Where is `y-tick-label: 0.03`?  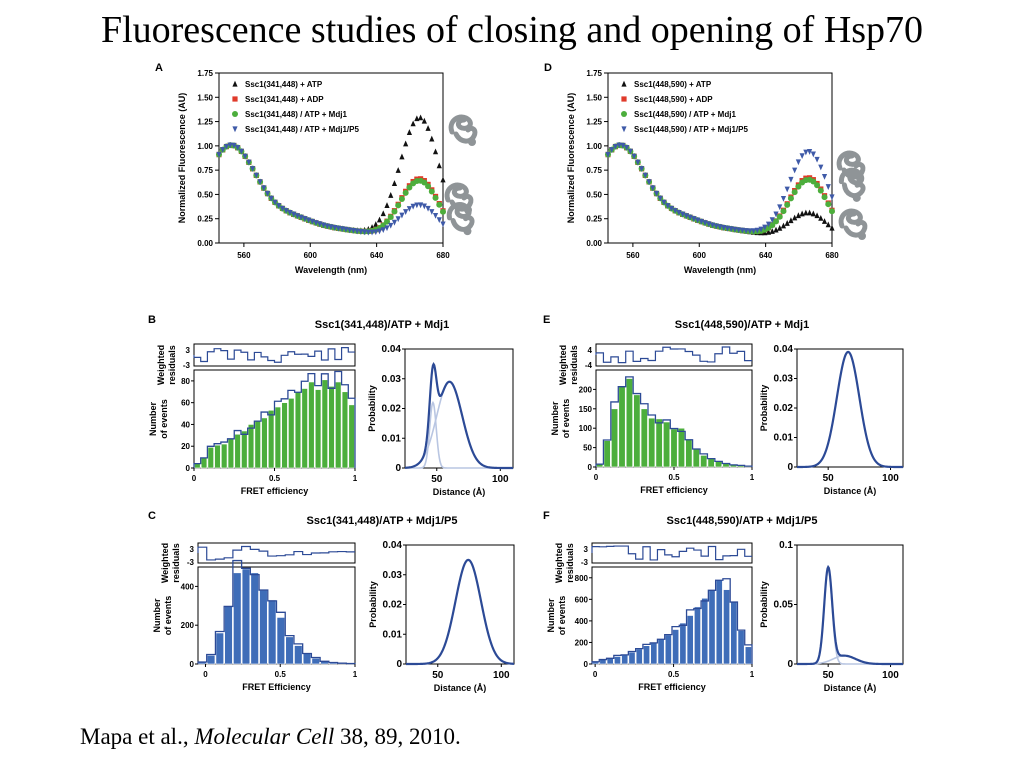
y-tick-label: 0.03 is located at coordinates (393, 575).